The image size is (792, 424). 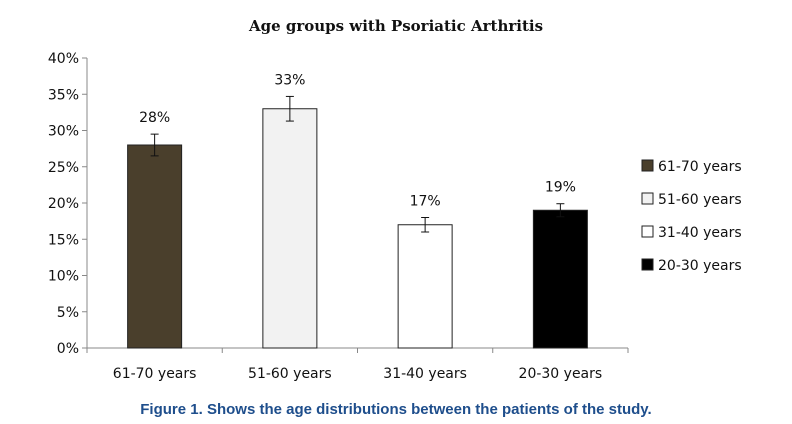 I want to click on bar-61-70-years, so click(x=155, y=246).